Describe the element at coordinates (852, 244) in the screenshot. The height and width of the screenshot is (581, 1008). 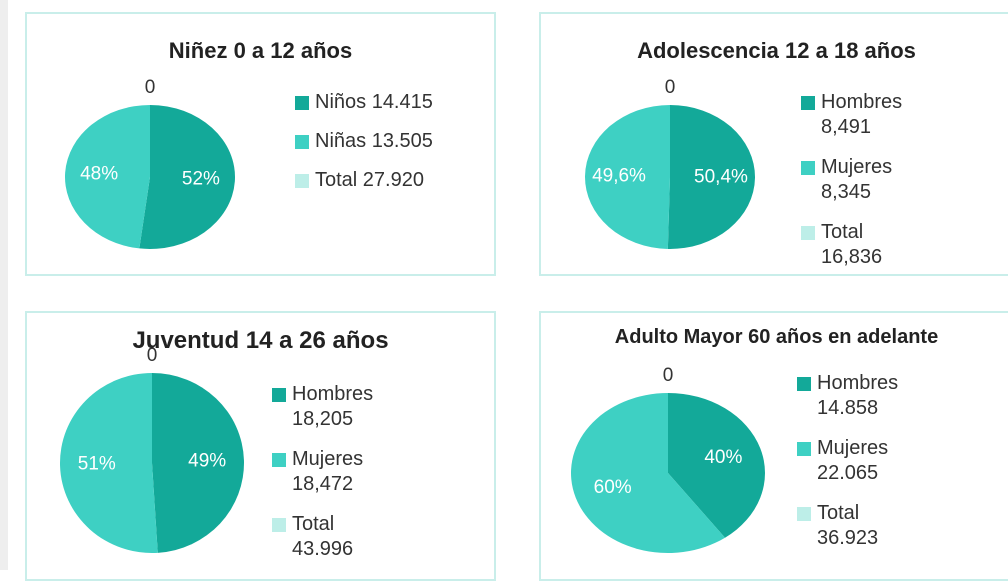
I see `legend-label: Total 16,836` at that location.